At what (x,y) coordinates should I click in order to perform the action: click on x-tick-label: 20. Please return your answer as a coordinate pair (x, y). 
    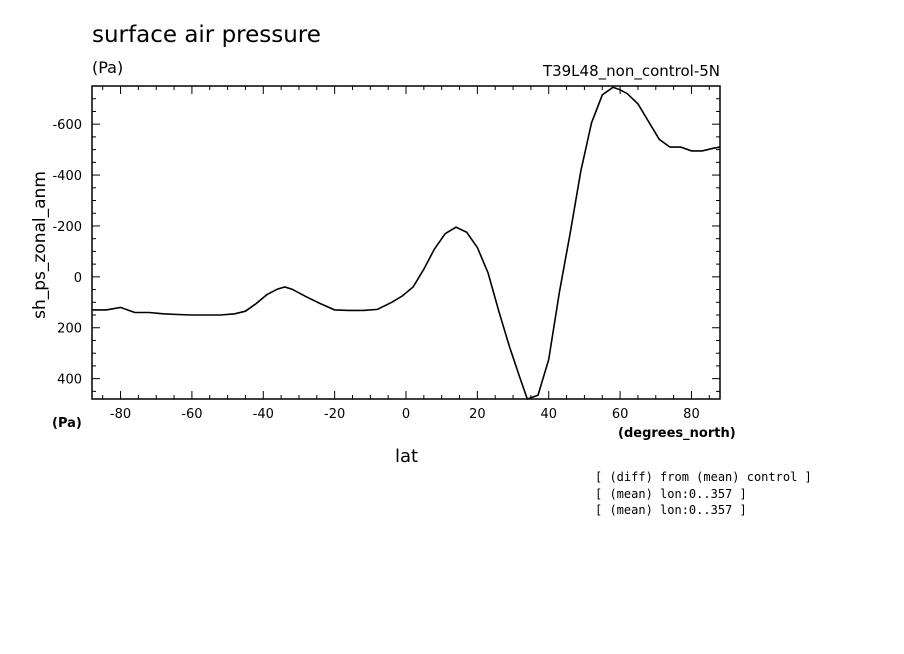
    Looking at the image, I should click on (477, 414).